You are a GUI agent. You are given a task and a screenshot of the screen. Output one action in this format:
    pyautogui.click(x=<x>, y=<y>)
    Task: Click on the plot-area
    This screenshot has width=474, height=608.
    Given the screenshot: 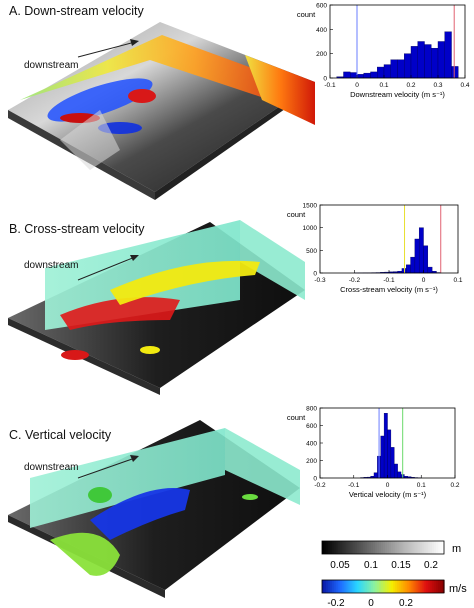 What is the action you would take?
    pyautogui.click(x=389, y=239)
    